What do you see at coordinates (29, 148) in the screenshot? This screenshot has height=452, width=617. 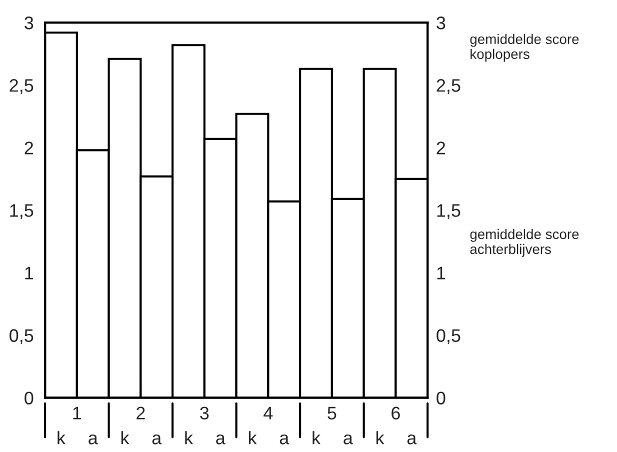 I see `y-tick-label: 2` at bounding box center [29, 148].